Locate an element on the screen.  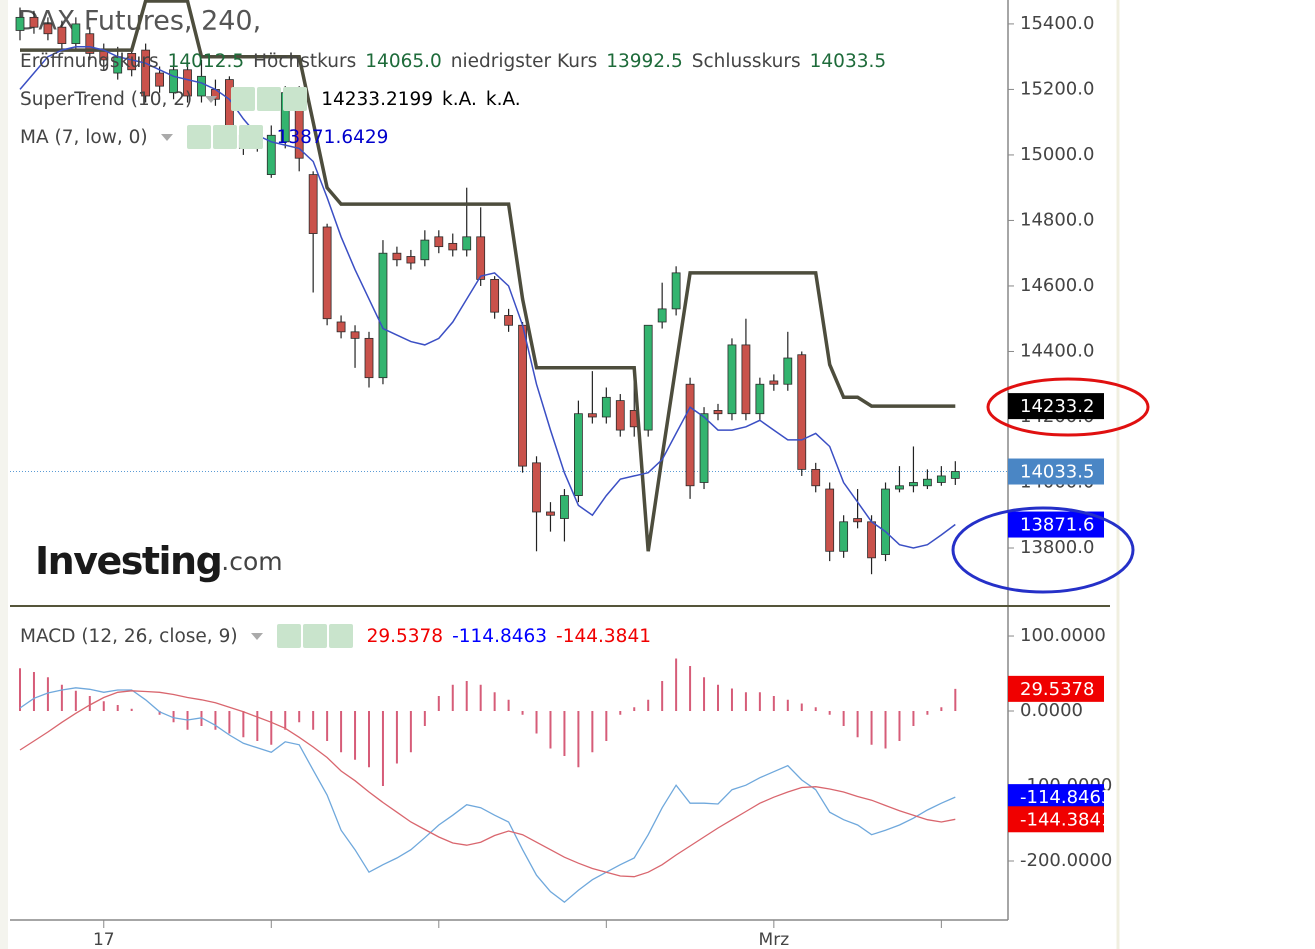
y-tick-label: -200.0000 is located at coordinates (1066, 860).